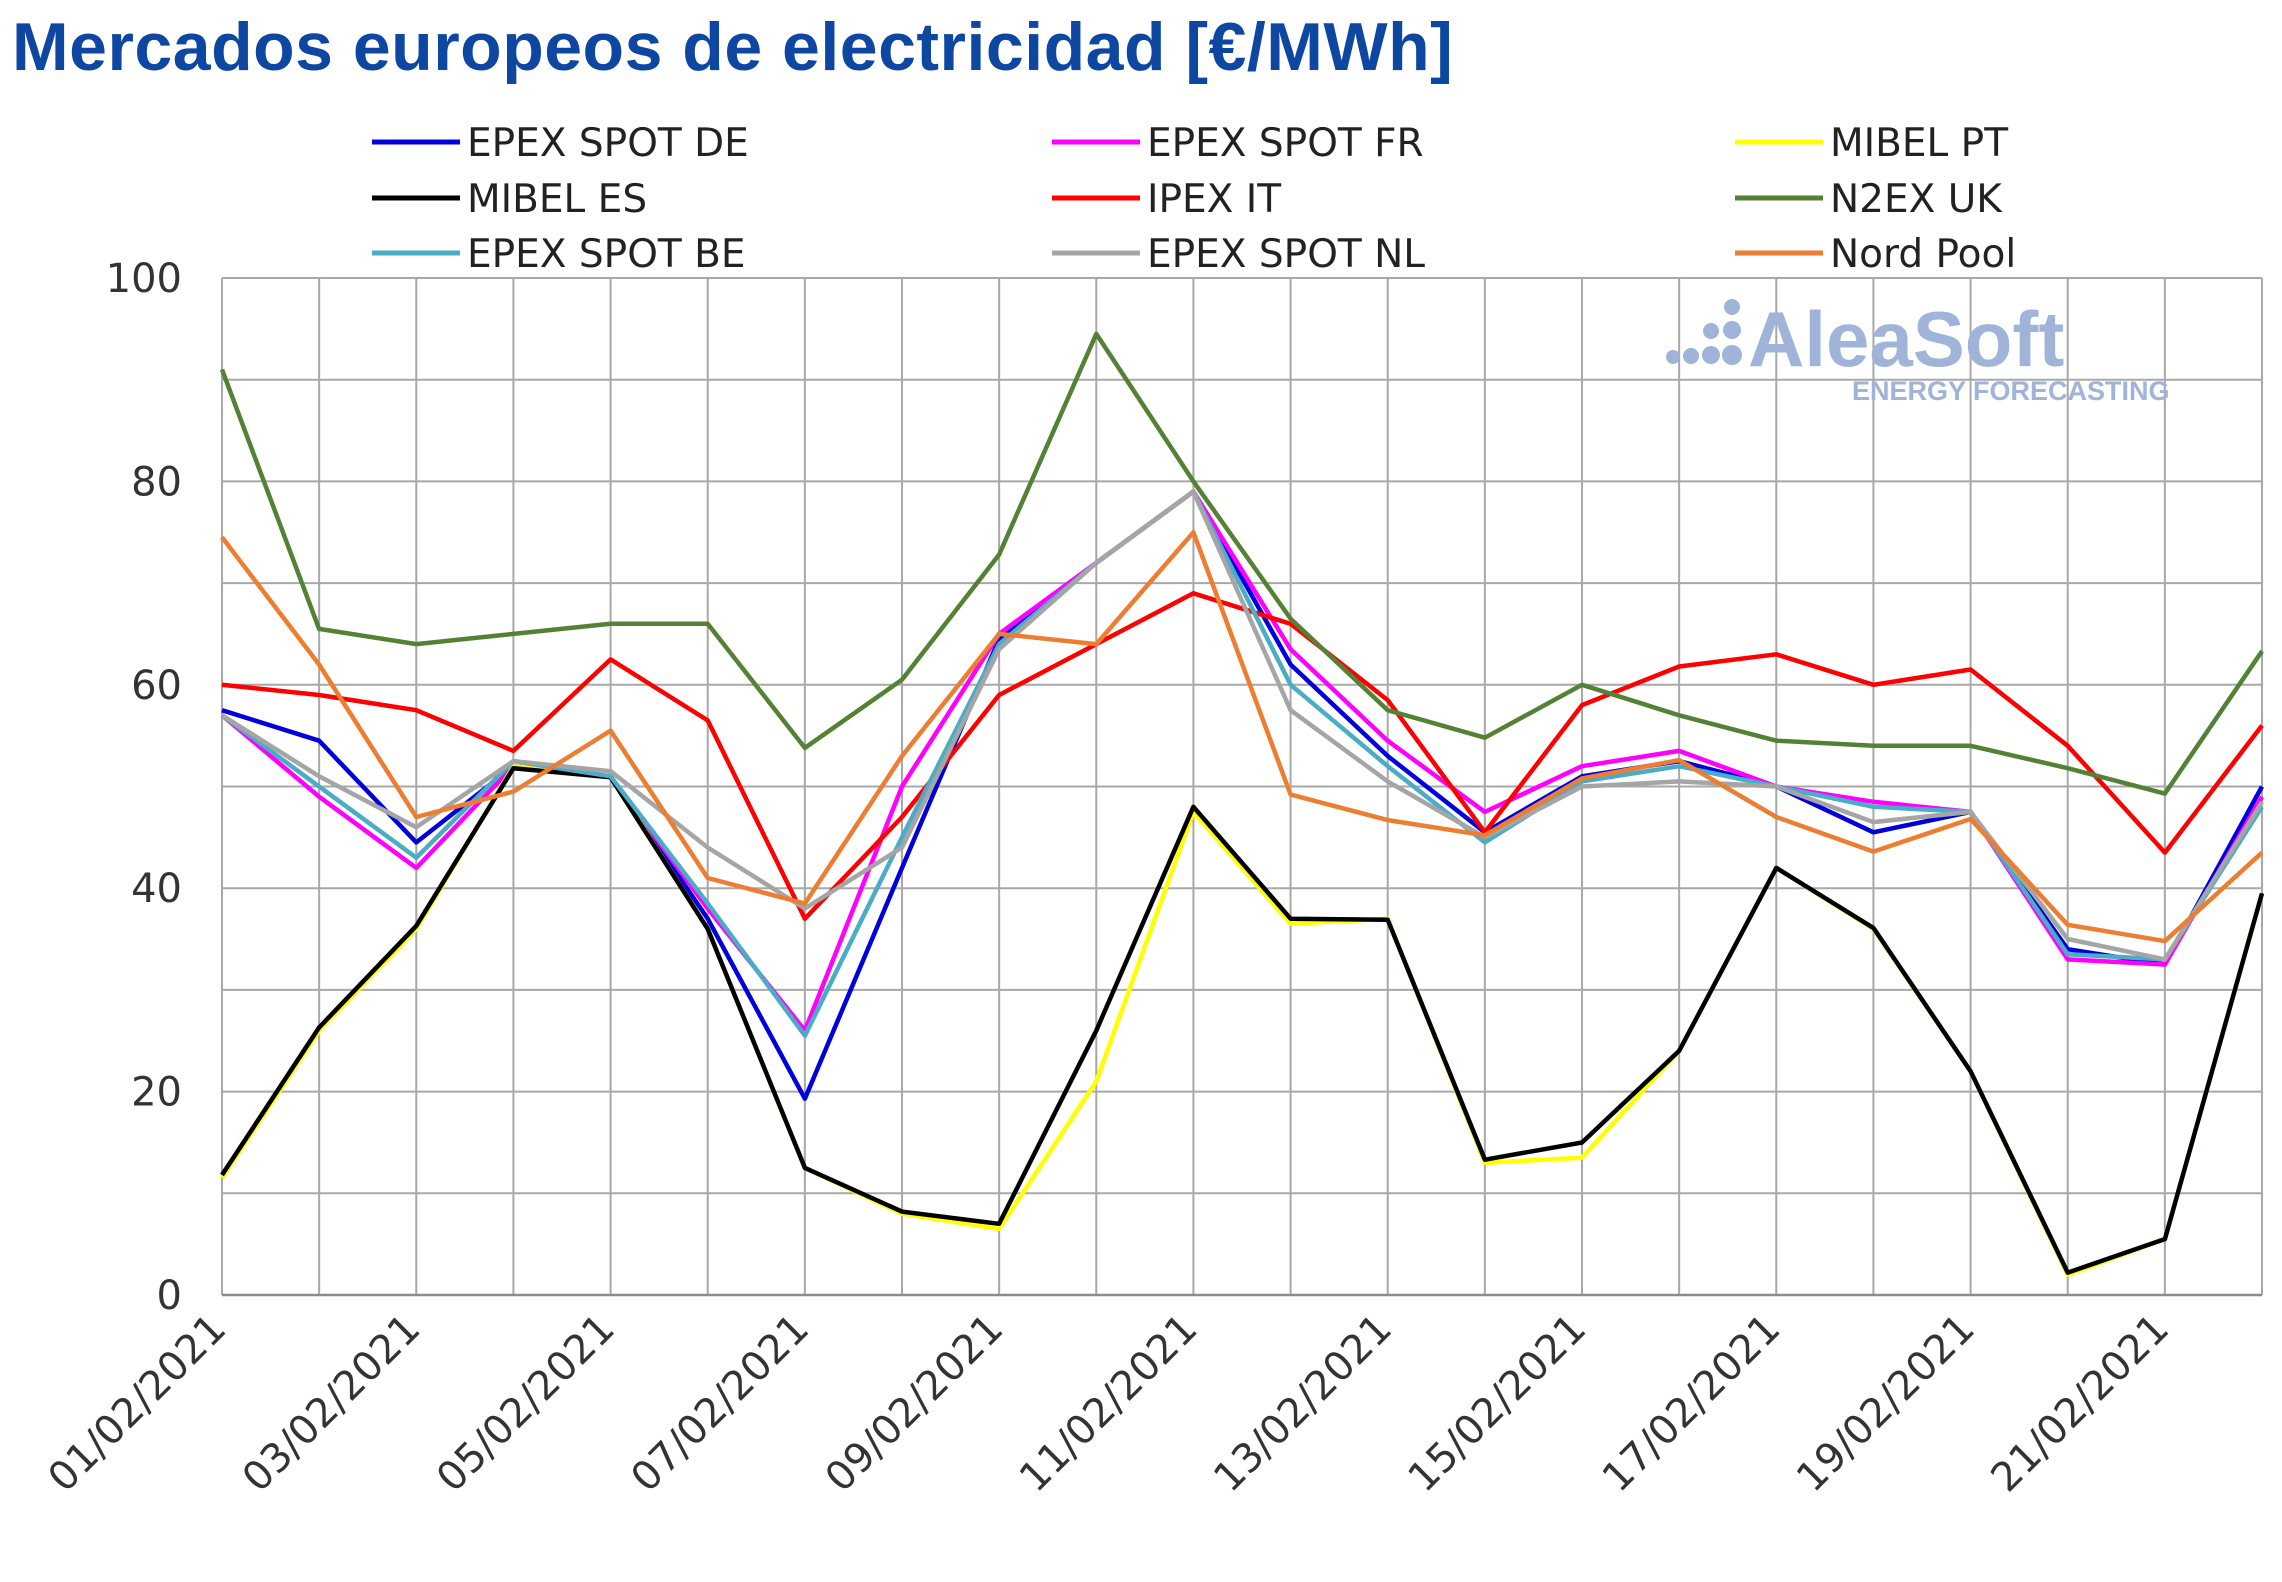 This screenshot has width=2282, height=1582. I want to click on legend-label: EPEX SPOT FR, so click(1285, 143).